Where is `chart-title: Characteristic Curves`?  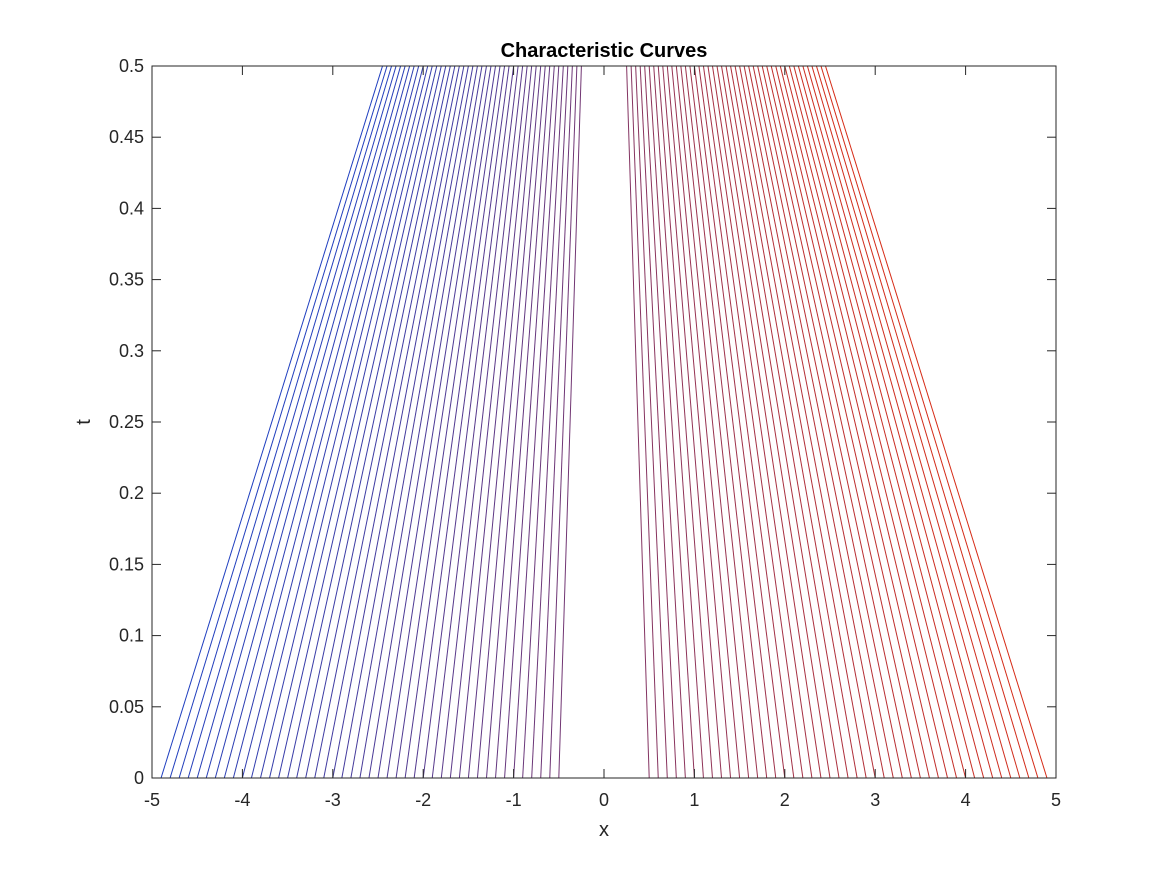 chart-title: Characteristic Curves is located at coordinates (604, 51).